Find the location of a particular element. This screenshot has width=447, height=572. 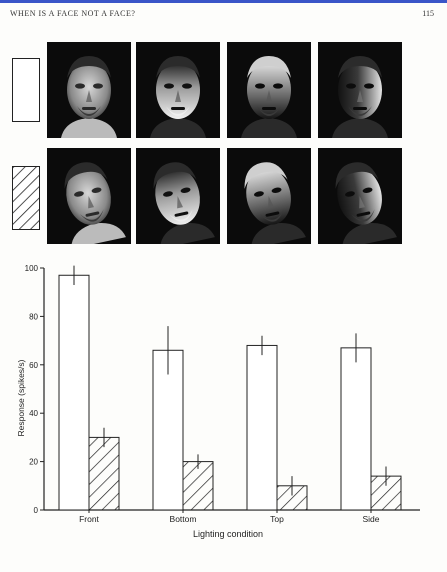

y-tick-label: 80 is located at coordinates (33, 316).